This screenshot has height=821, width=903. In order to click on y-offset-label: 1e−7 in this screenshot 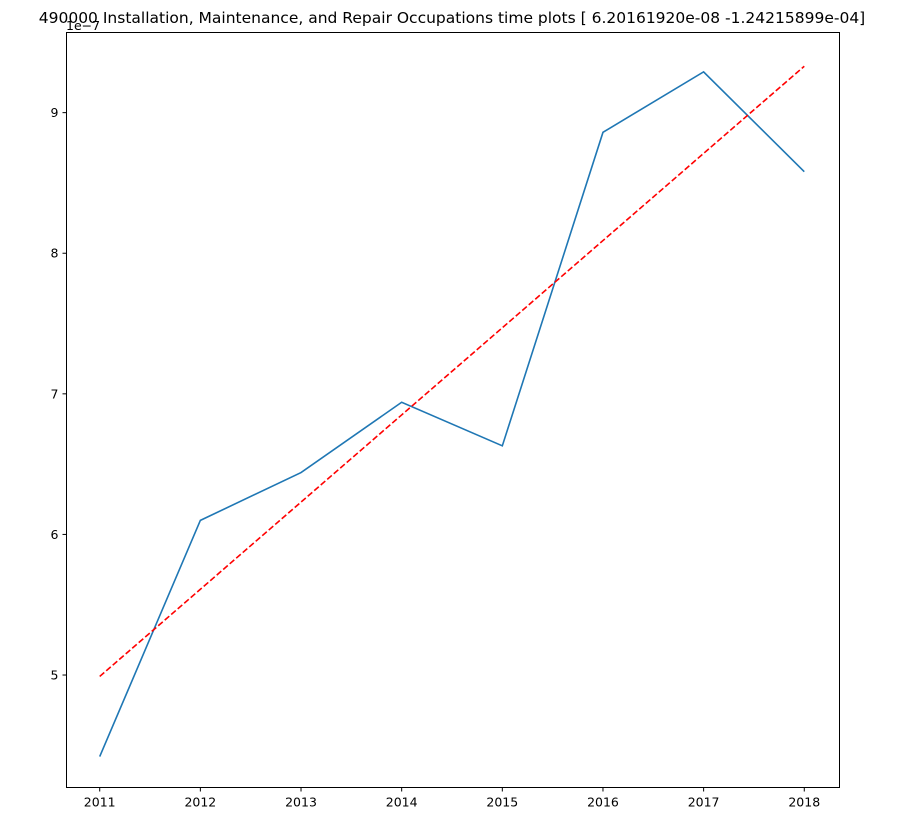, I will do `click(83, 25)`.